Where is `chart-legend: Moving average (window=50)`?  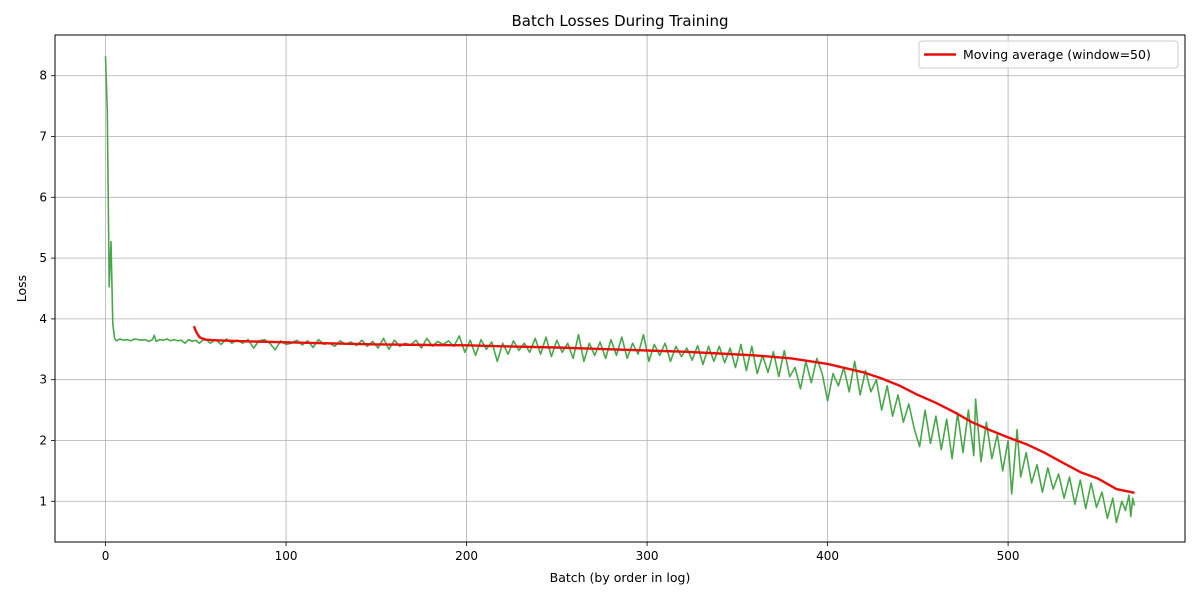 chart-legend: Moving average (window=50) is located at coordinates (1048, 54).